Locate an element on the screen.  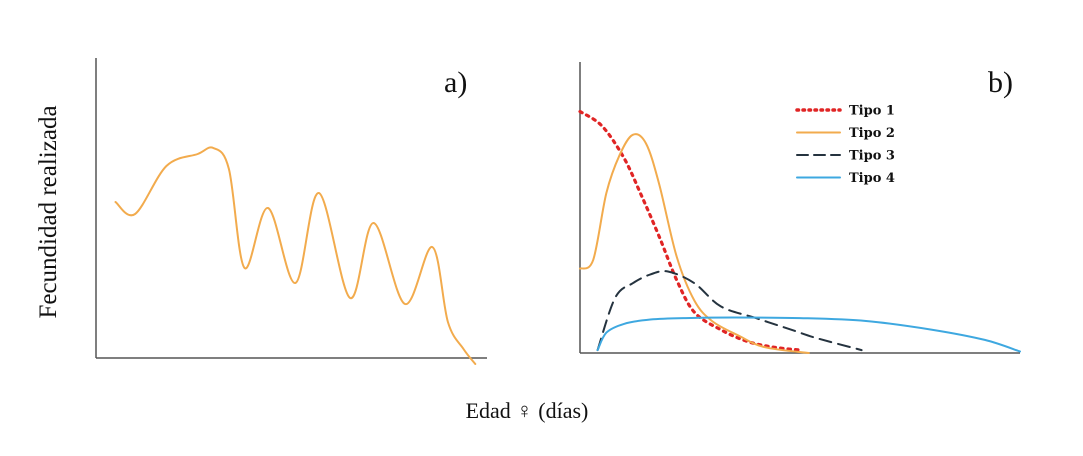
panel-a-label: a) is located at coordinates (455, 82).